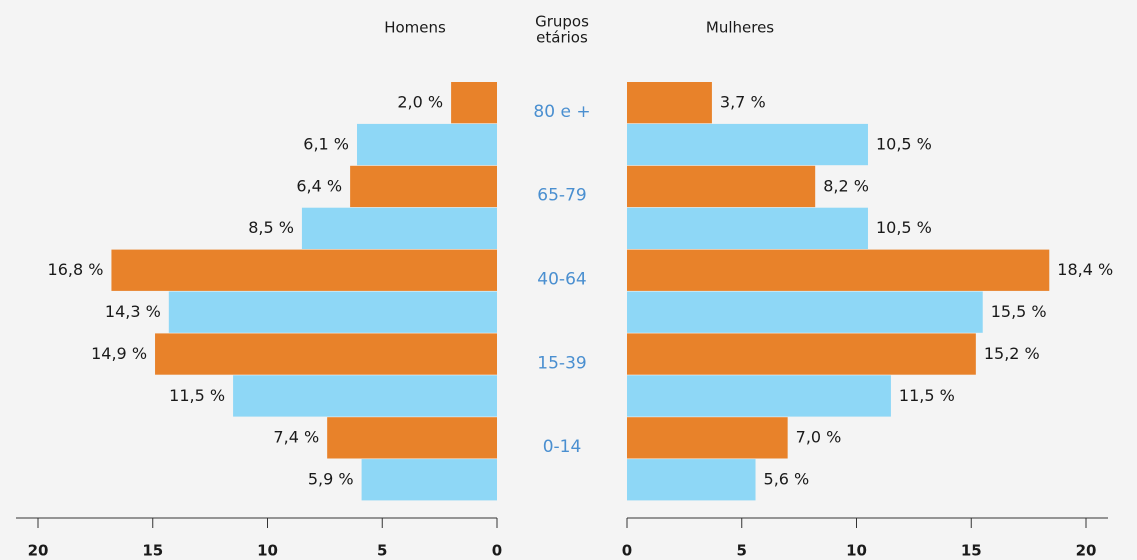  Describe the element at coordinates (787, 479) in the screenshot. I see `value-label: 5,6 %` at that location.